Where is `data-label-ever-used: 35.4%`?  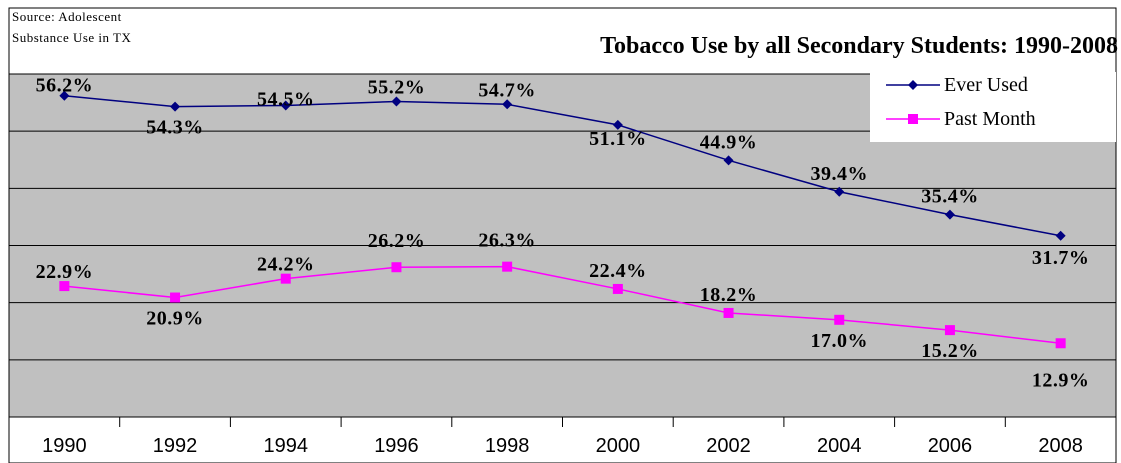 data-label-ever-used: 35.4% is located at coordinates (950, 197).